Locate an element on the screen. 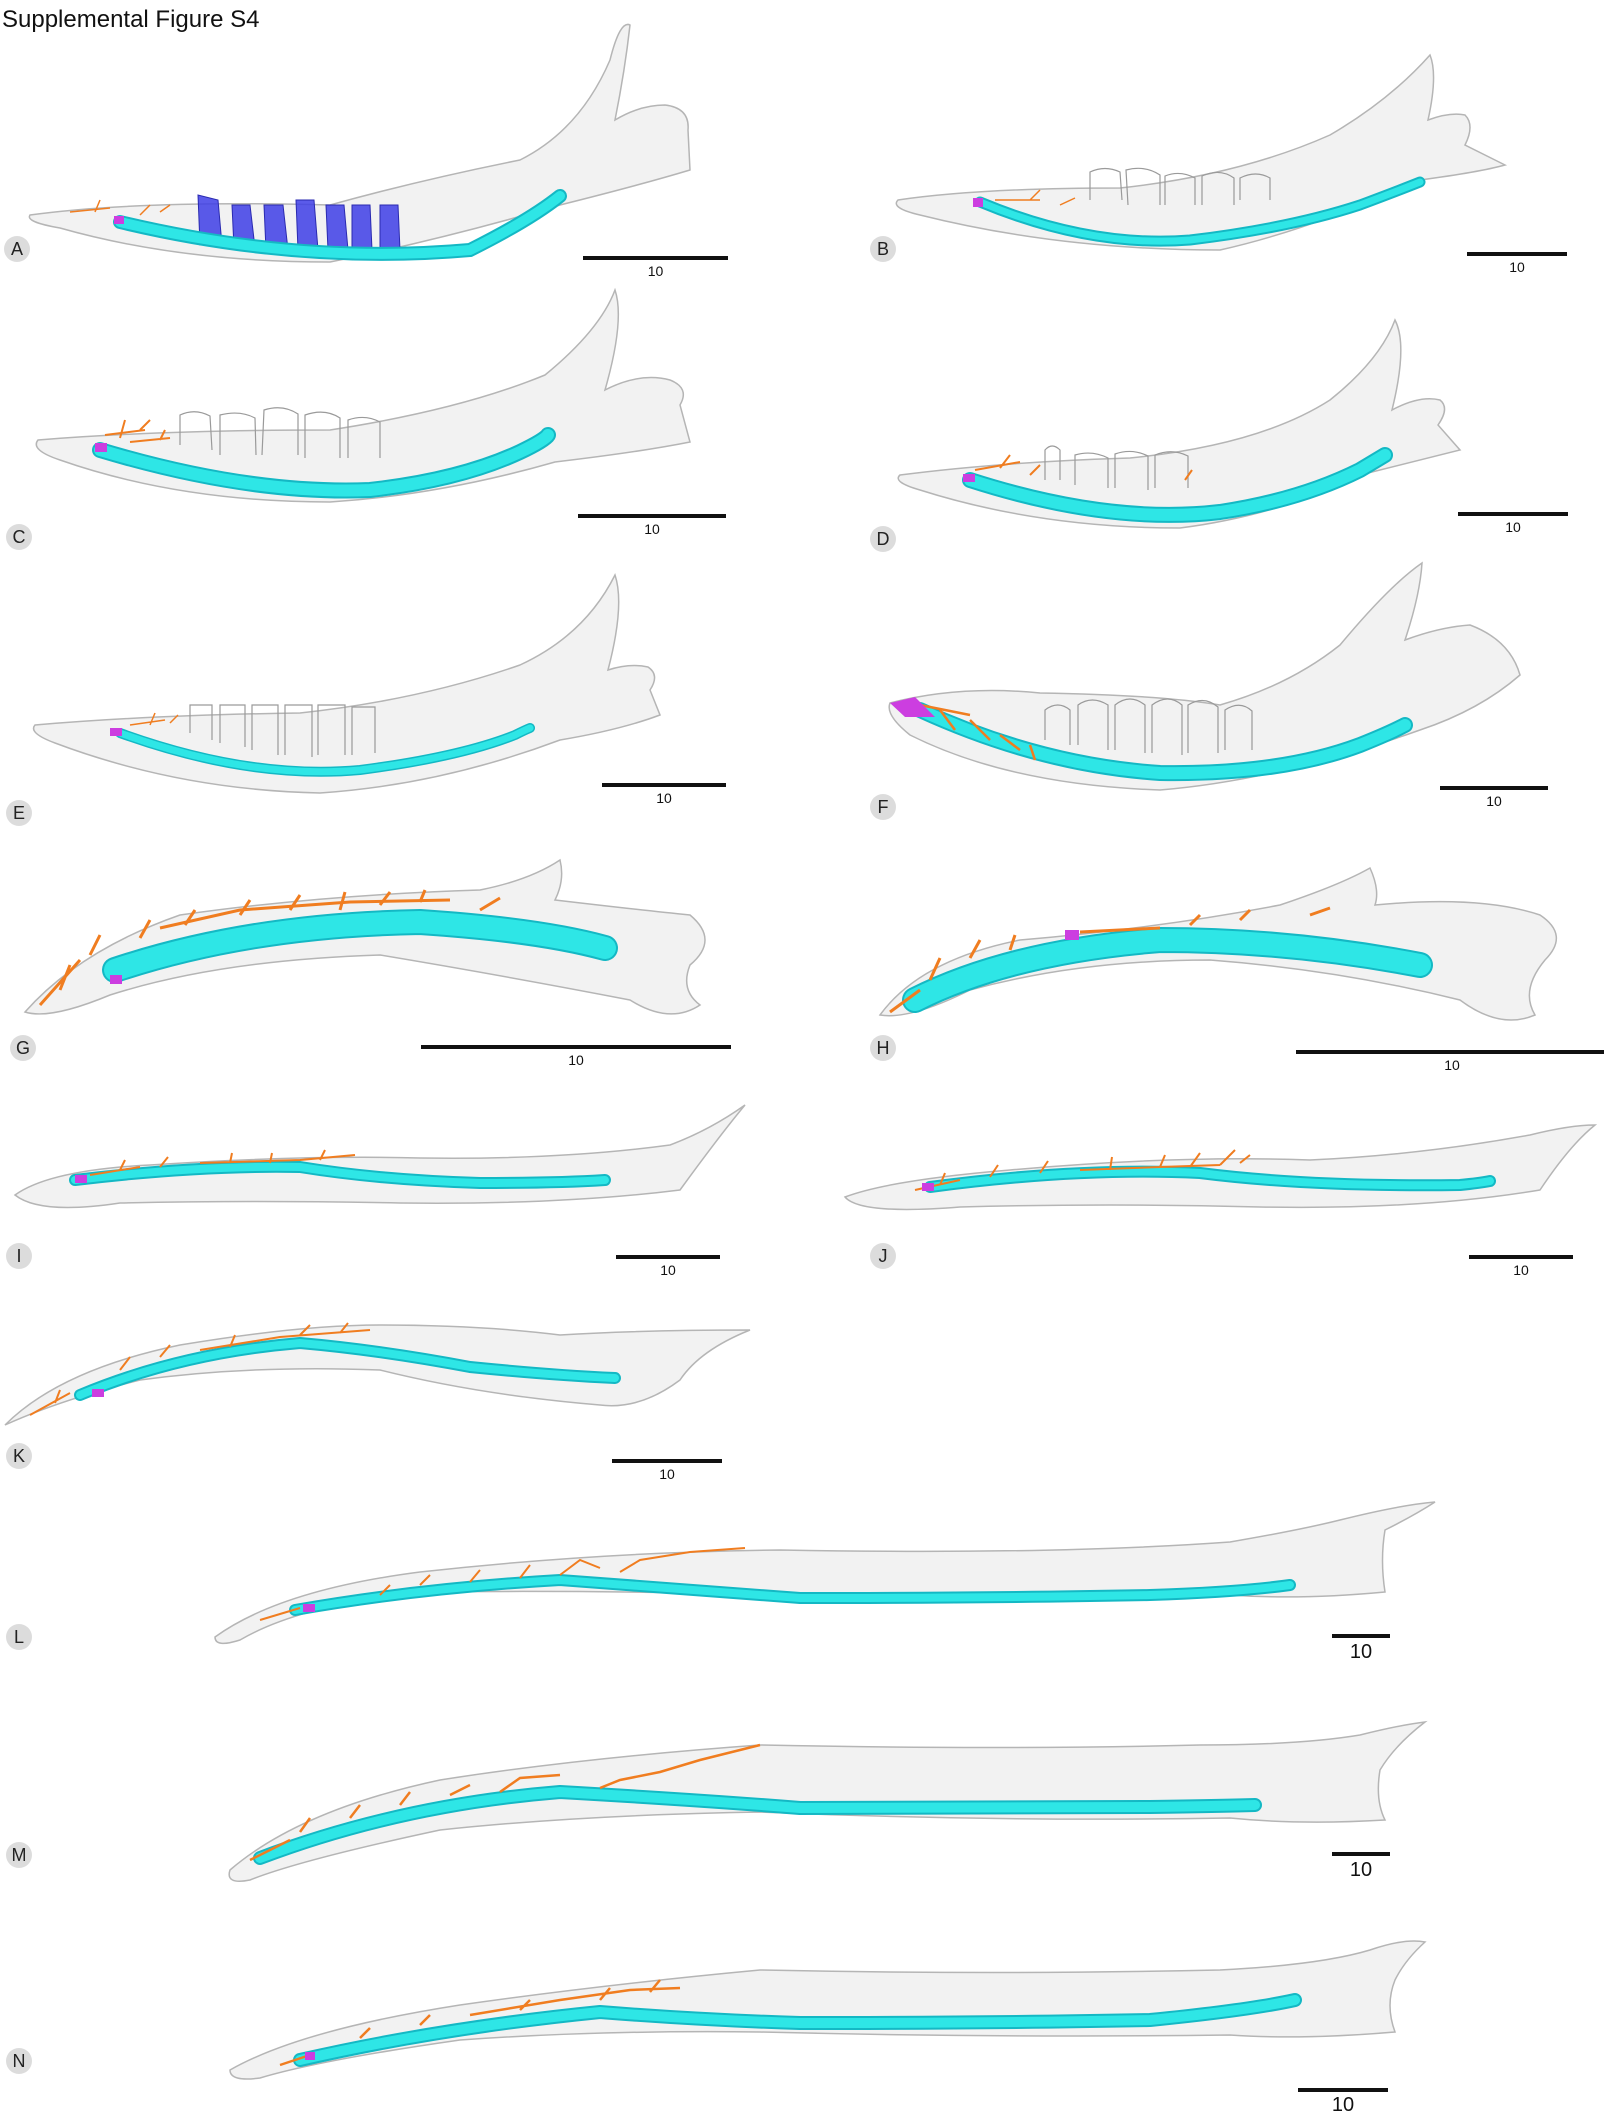  scale-label-b: 10 is located at coordinates (1517, 267).